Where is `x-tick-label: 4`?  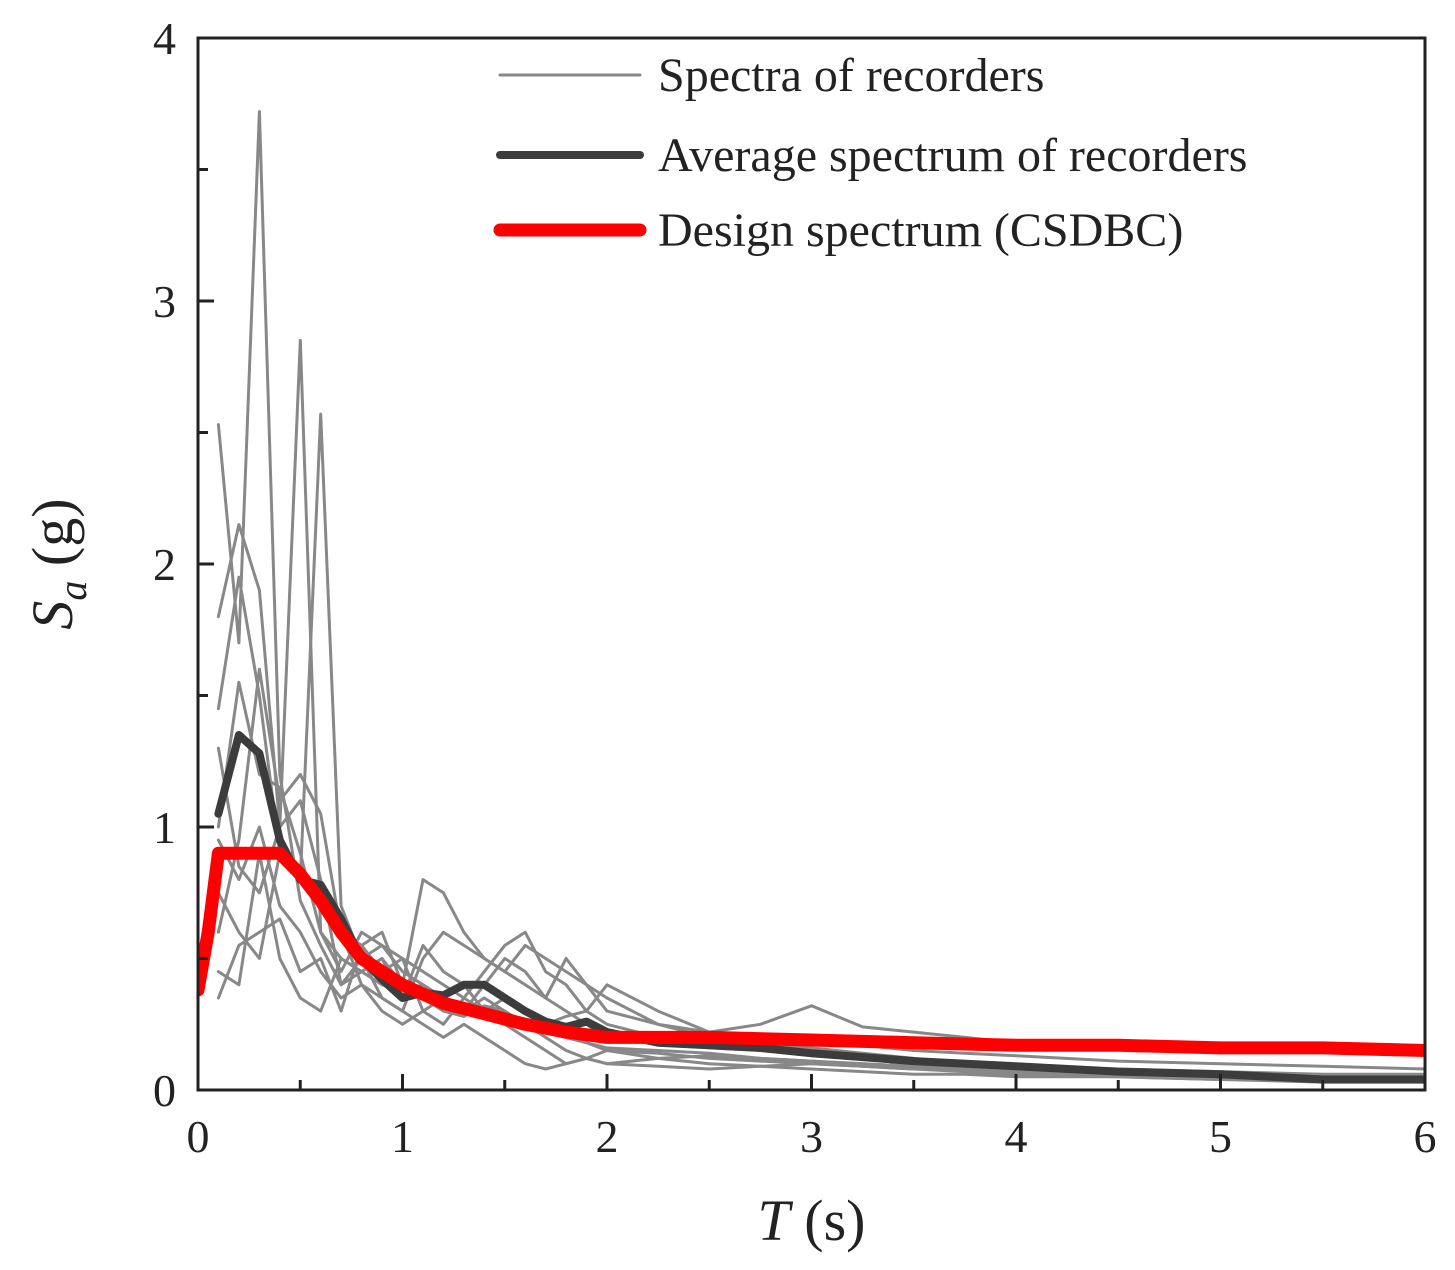
x-tick-label: 4 is located at coordinates (1016, 1136).